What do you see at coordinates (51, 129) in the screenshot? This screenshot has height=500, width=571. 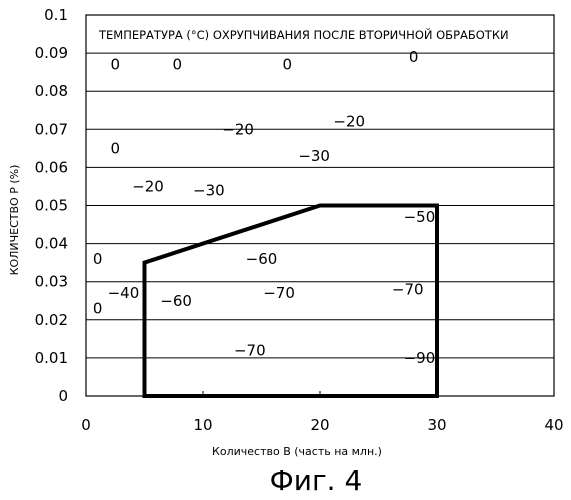 I see `y-tick-label-7: 0.07` at bounding box center [51, 129].